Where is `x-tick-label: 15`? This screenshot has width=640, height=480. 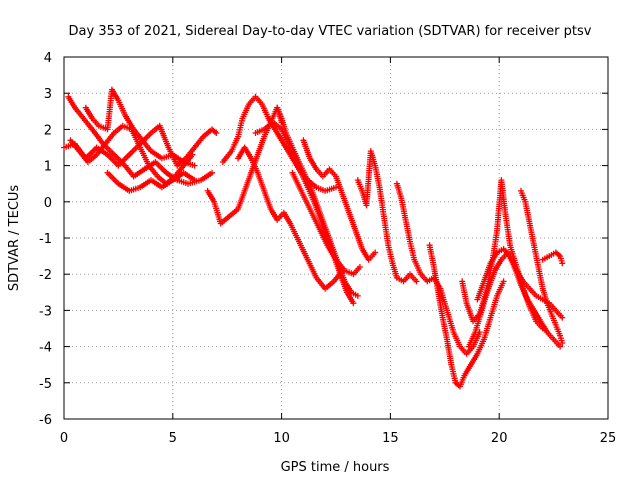
x-tick-label: 15 is located at coordinates (390, 438).